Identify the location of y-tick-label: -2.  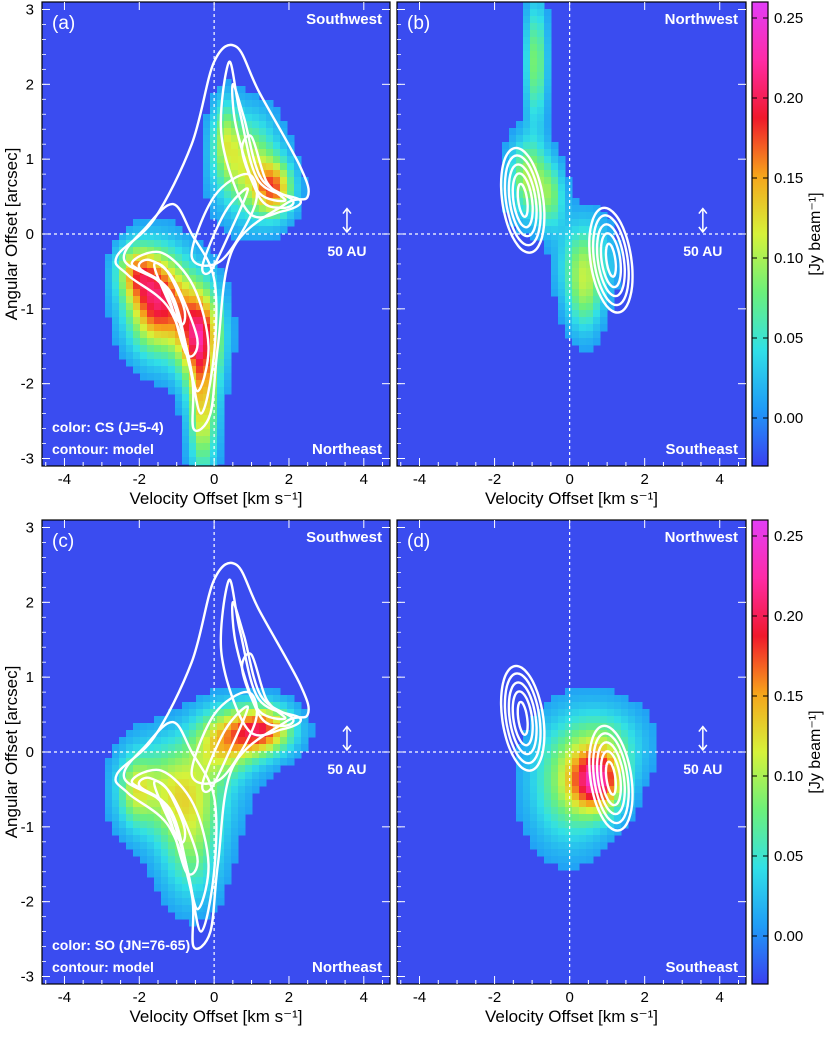
(27, 384).